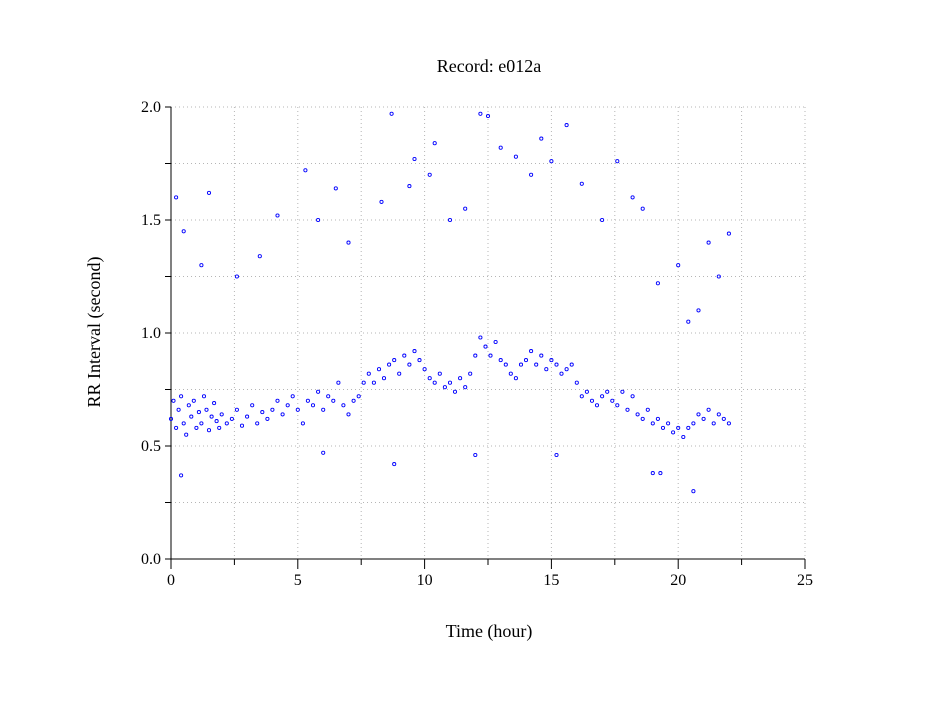  I want to click on y-tick-label: 0.5, so click(151, 446).